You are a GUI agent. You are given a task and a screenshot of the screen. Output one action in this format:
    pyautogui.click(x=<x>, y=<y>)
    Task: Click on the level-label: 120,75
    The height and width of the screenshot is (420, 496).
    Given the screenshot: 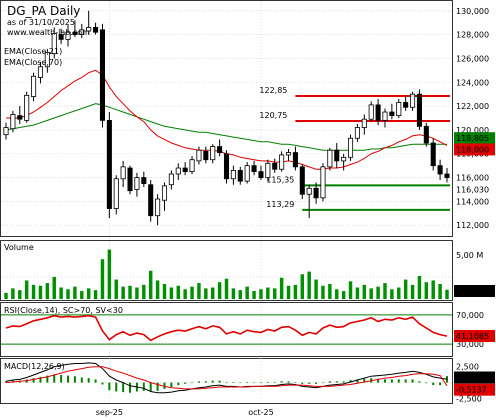 What is the action you would take?
    pyautogui.click(x=273, y=115)
    